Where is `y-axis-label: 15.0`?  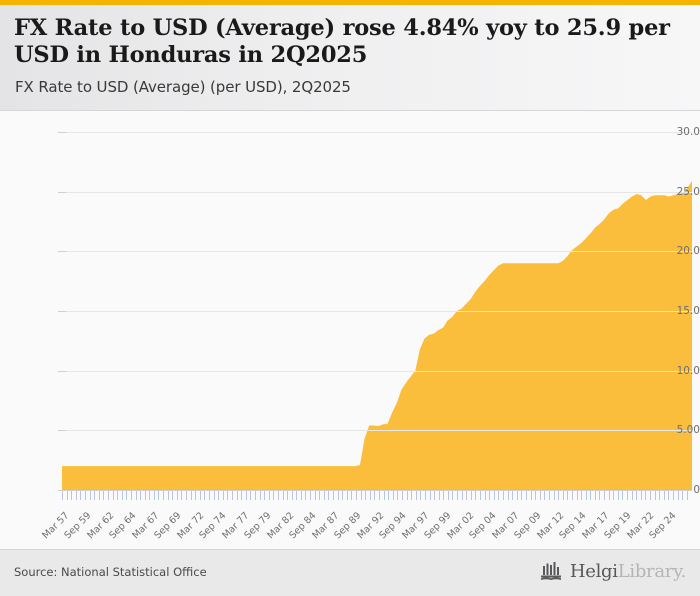 y-axis-label: 15.0 is located at coordinates (688, 311).